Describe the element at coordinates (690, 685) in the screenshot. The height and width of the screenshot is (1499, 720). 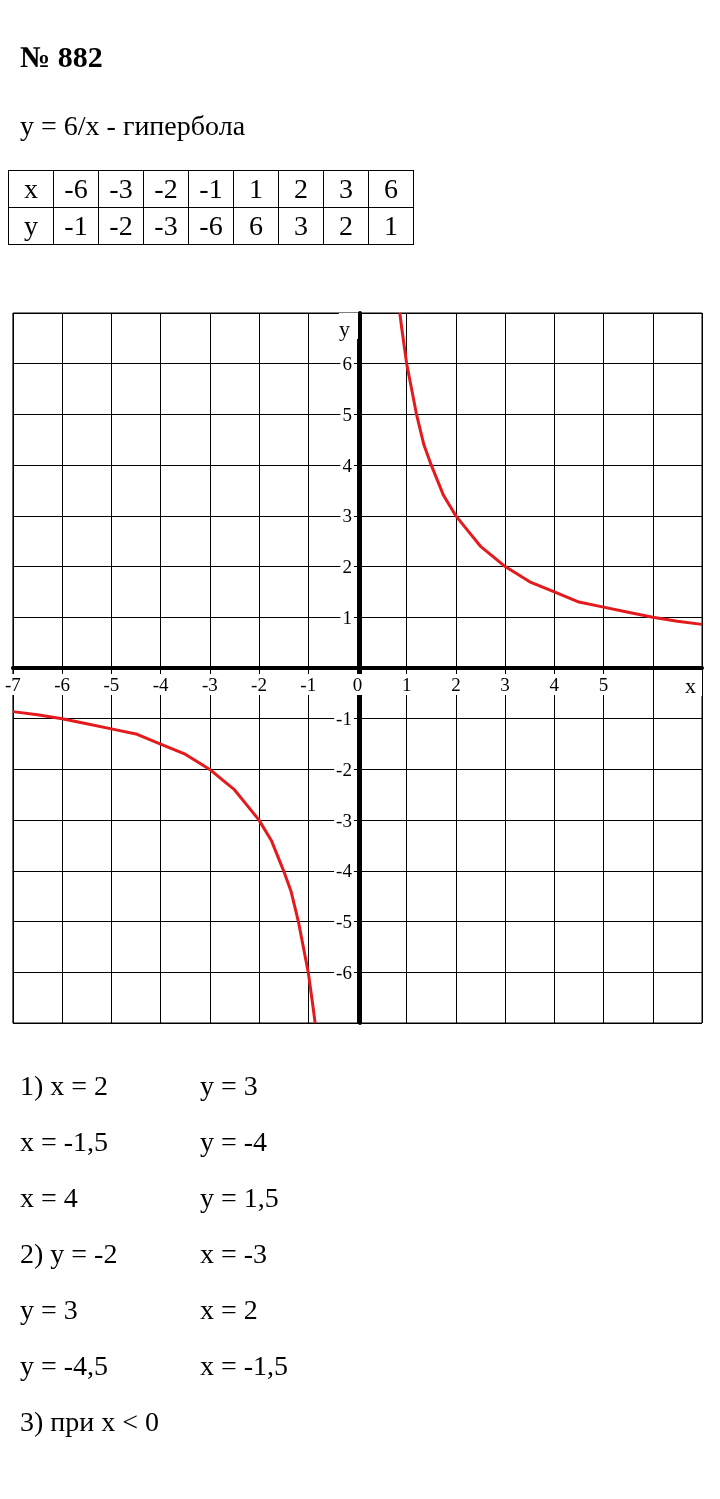
I see `x-axis-title: x` at that location.